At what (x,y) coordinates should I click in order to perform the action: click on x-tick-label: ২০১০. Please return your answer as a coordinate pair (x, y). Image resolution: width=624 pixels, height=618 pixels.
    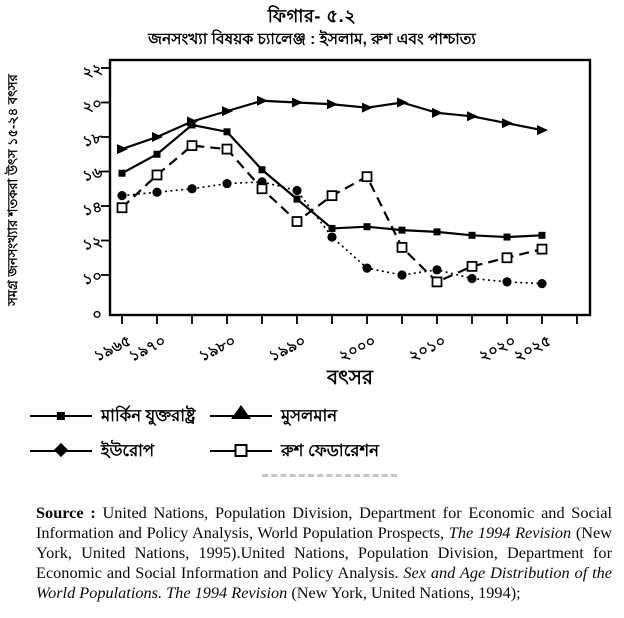
    Looking at the image, I should click on (427, 348).